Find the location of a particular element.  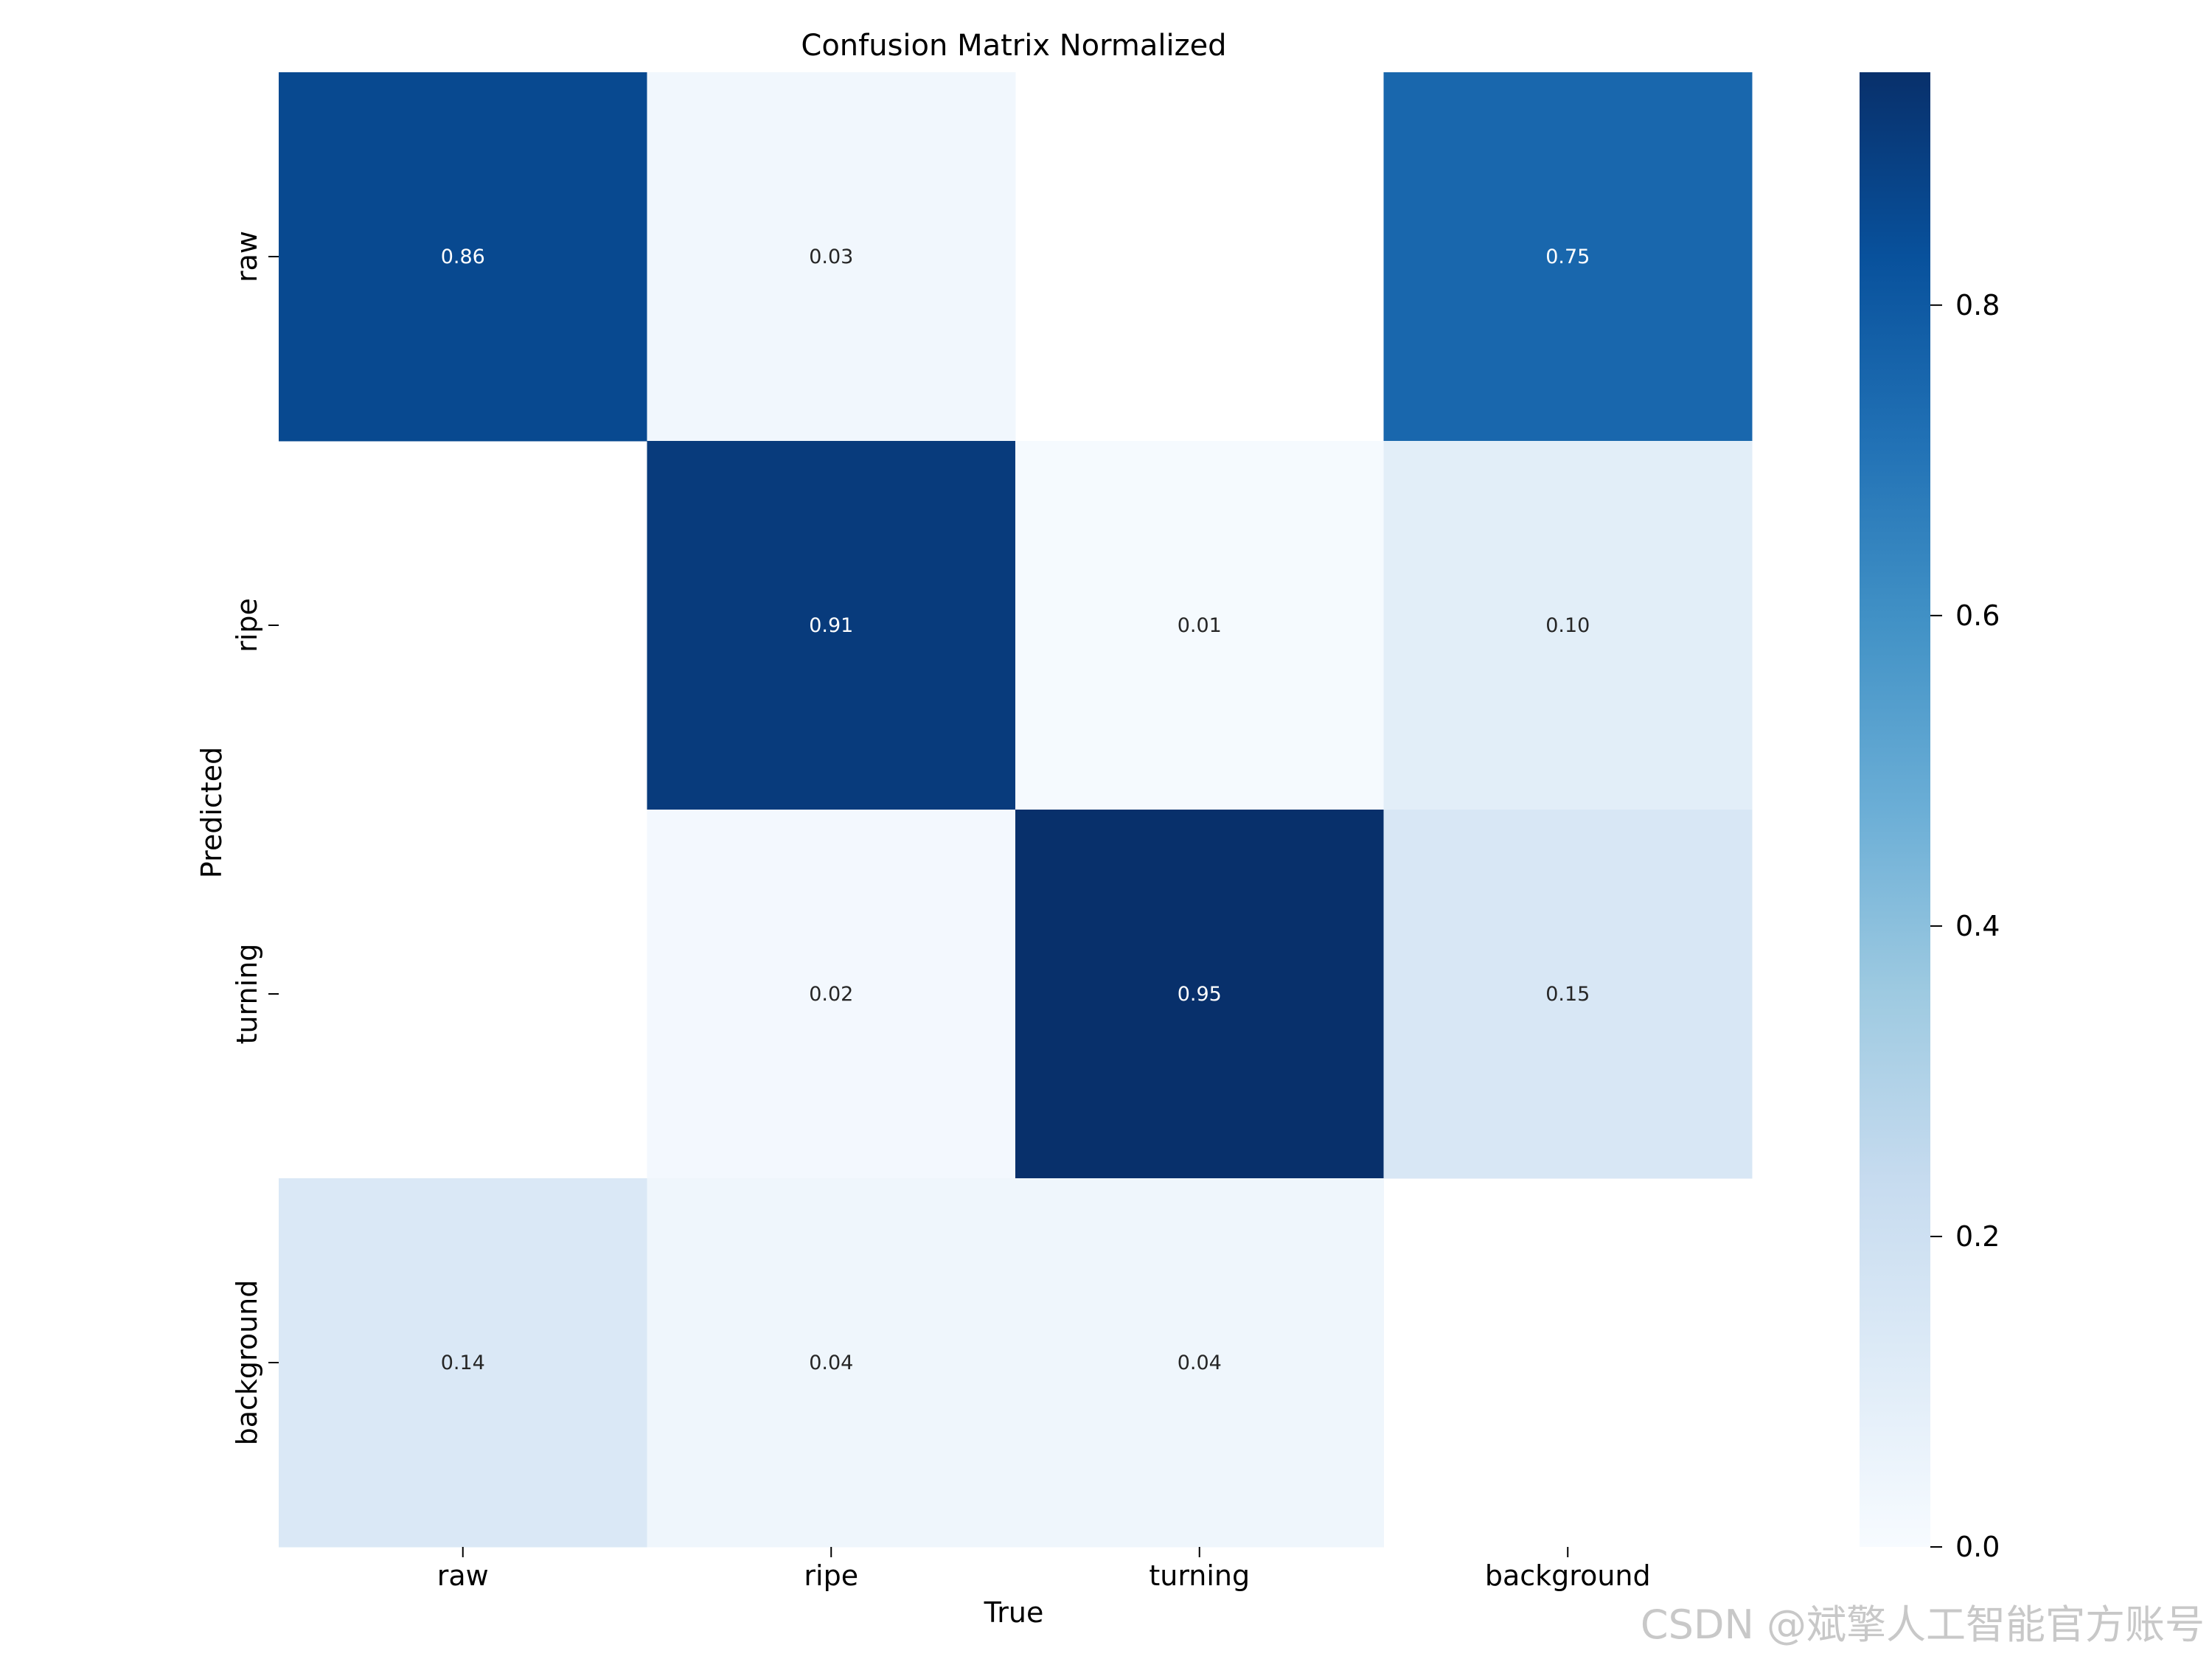

colorbar-tick-label: 0.4 is located at coordinates (1977, 926).